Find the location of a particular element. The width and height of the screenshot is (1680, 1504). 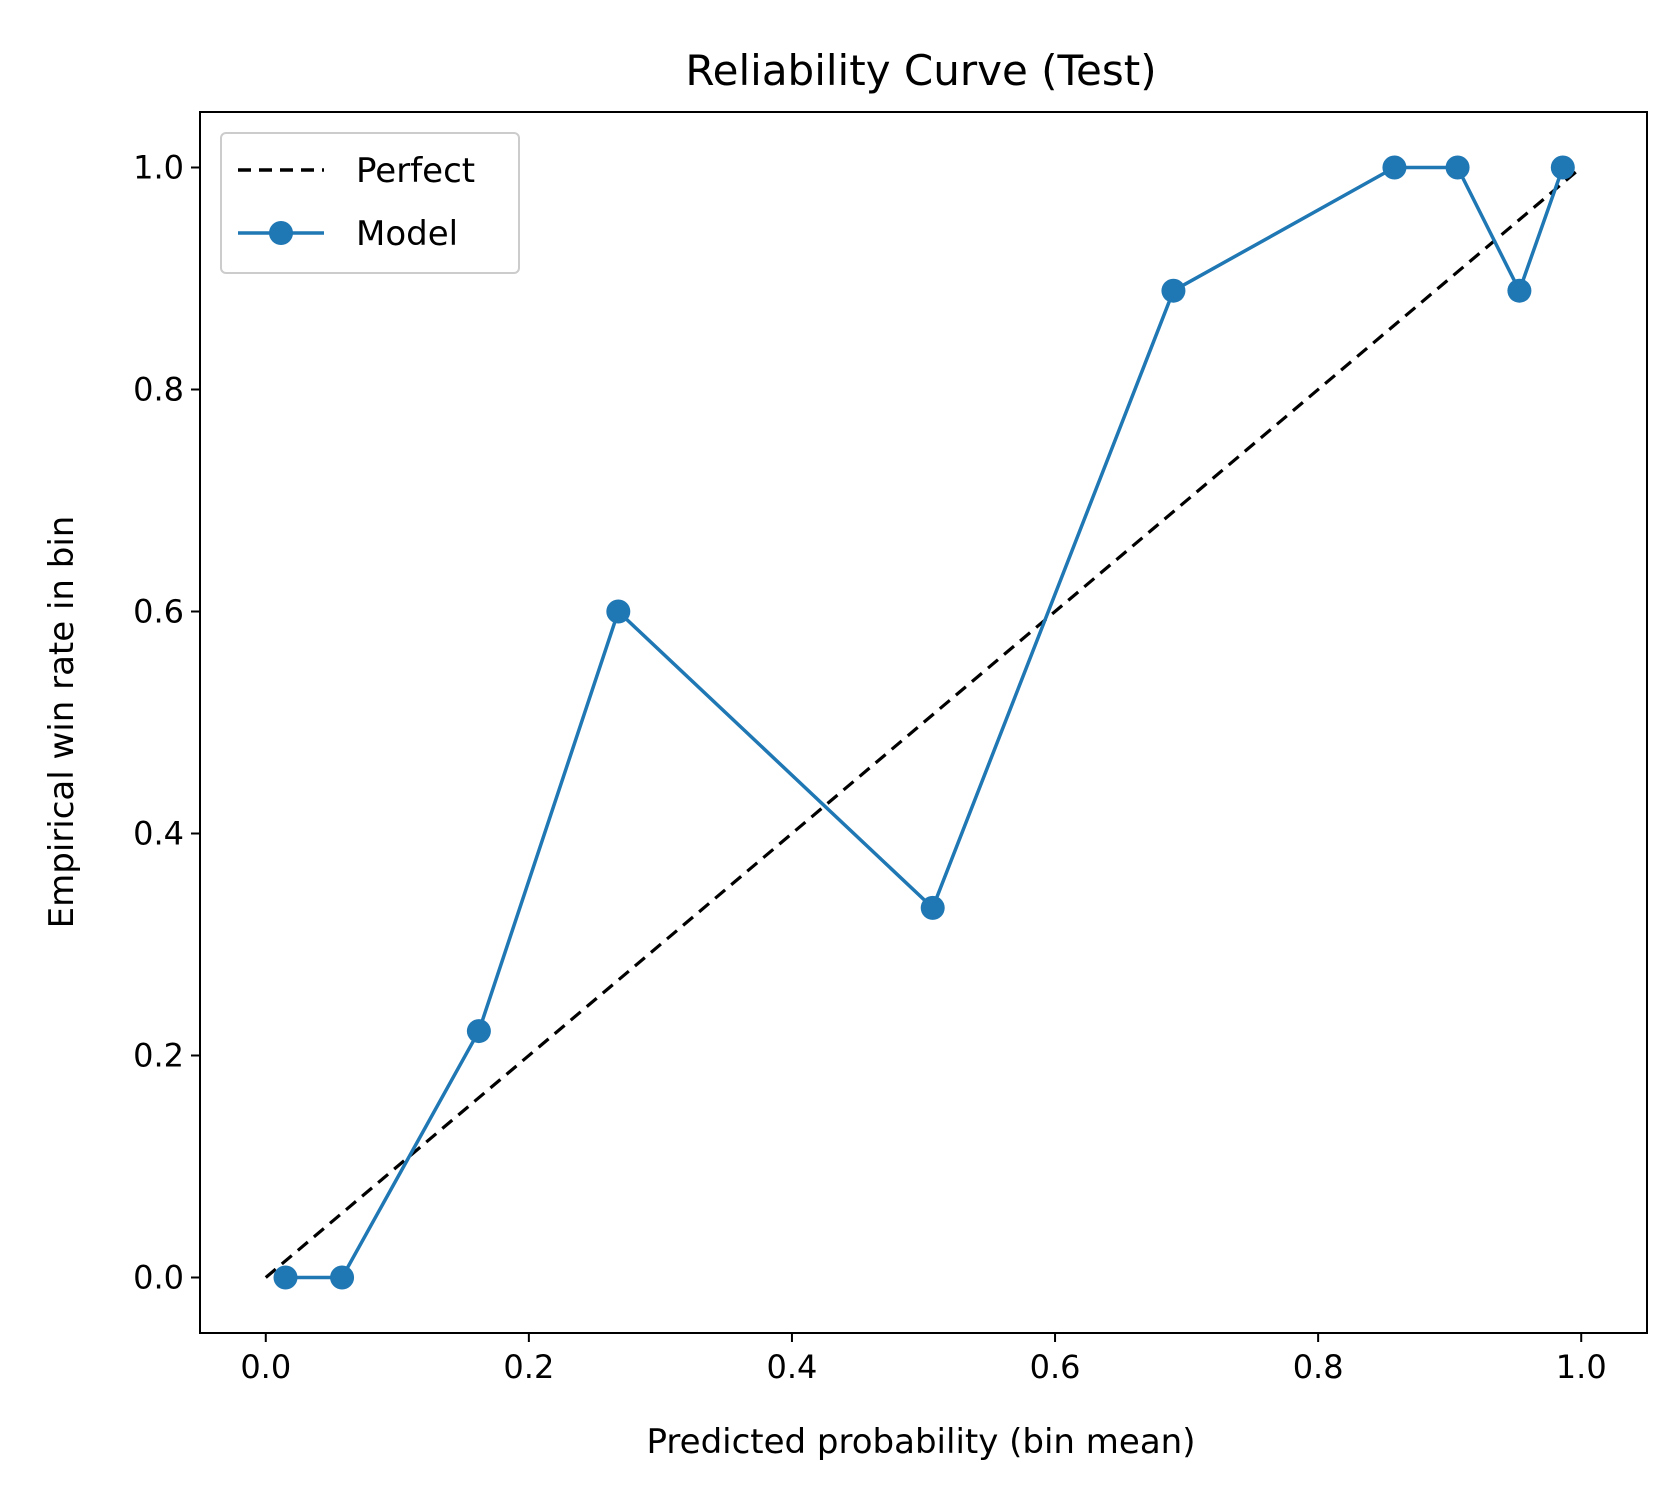

legend-marker-model is located at coordinates (281, 233).